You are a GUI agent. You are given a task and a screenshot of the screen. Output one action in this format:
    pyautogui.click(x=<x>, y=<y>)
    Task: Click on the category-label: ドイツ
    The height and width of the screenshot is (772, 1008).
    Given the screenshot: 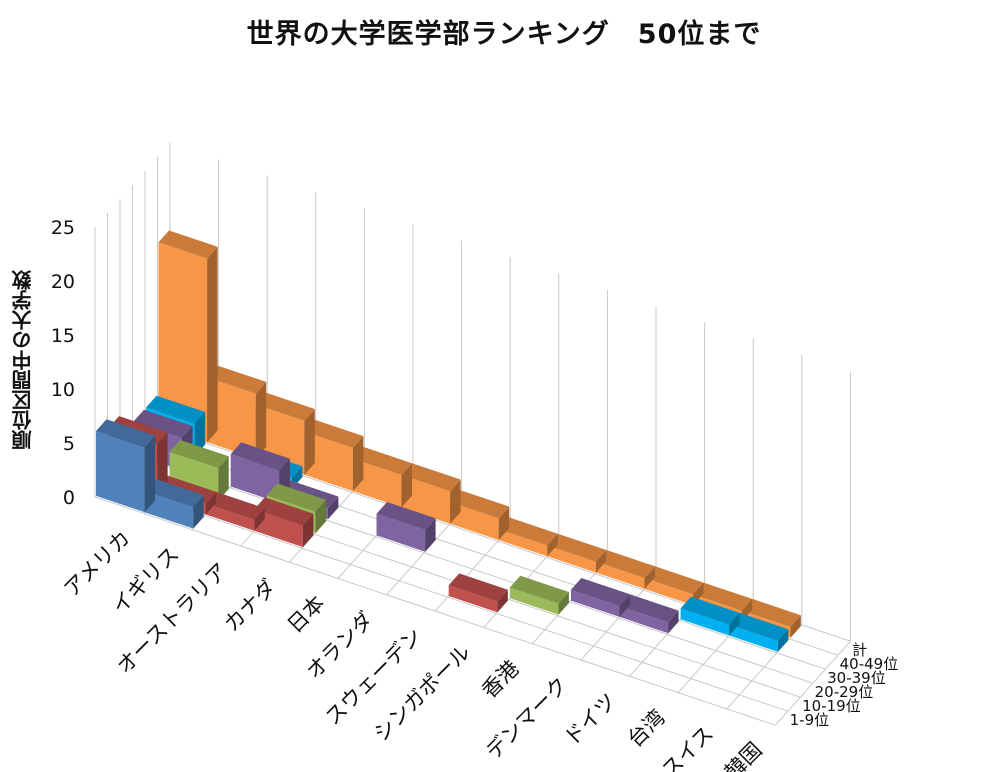 What is the action you would take?
    pyautogui.click(x=590, y=720)
    